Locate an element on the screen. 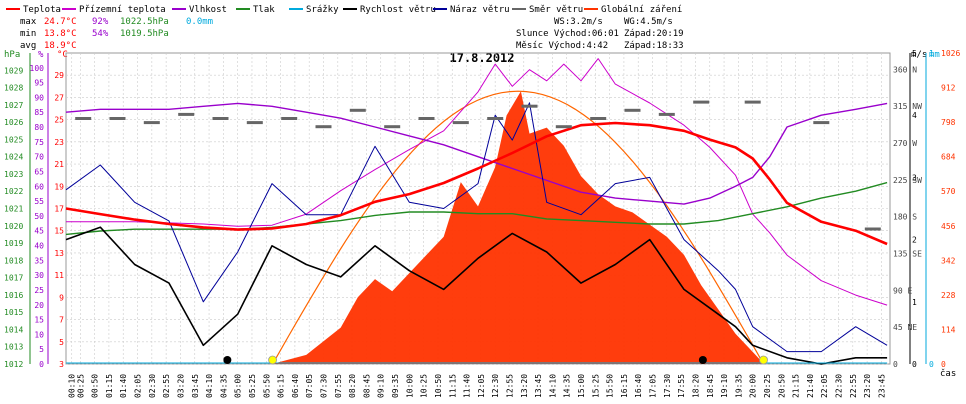 This screenshot has width=966, height=404. legend-label-prizemni-teplota: Přízemní teplota is located at coordinates (122, 10).